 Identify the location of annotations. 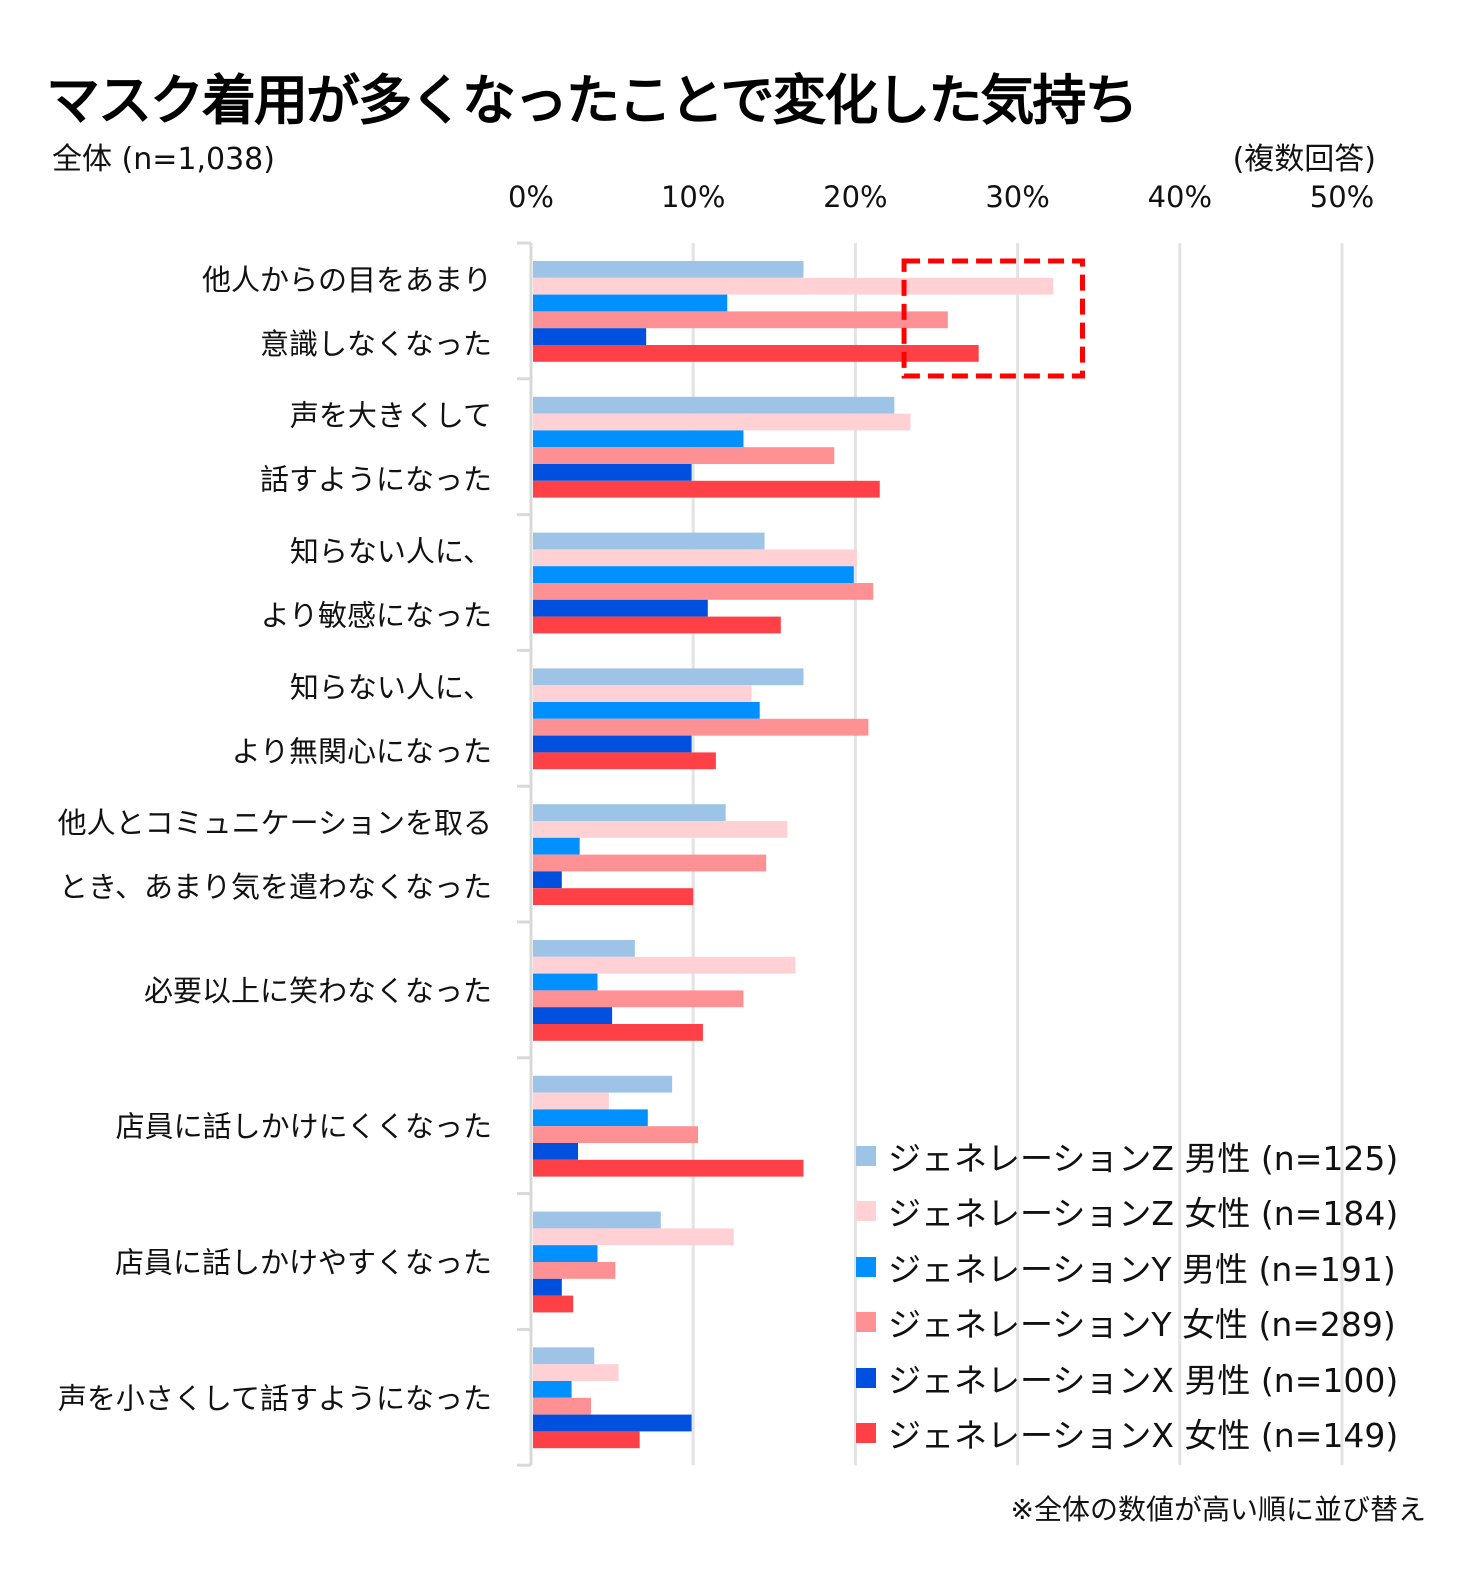
(993, 318).